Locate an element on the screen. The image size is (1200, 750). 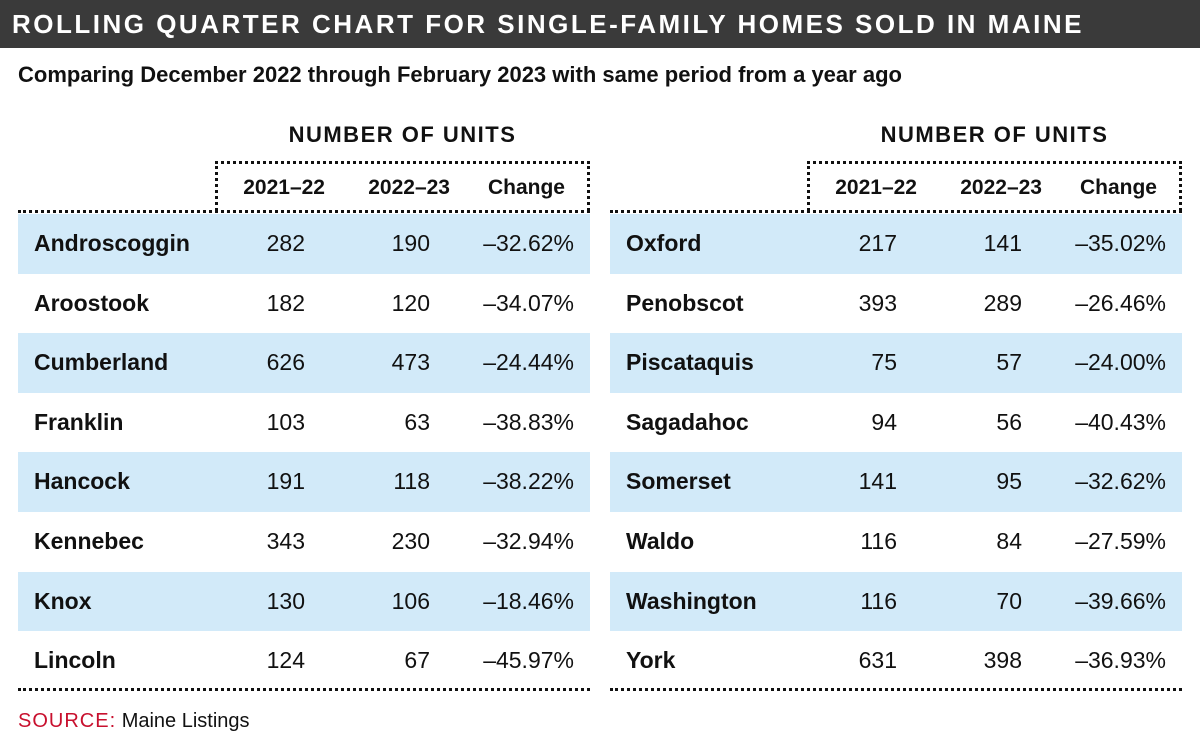
value-2022-23: 289 is located at coordinates (1002, 302).